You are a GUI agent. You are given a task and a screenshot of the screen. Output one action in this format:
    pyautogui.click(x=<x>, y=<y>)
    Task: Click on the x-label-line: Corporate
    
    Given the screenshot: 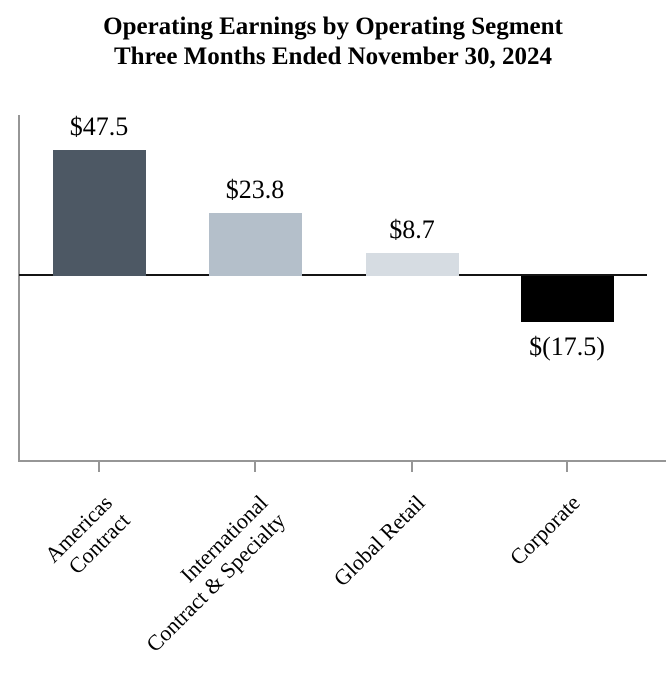 What is the action you would take?
    pyautogui.click(x=544, y=530)
    